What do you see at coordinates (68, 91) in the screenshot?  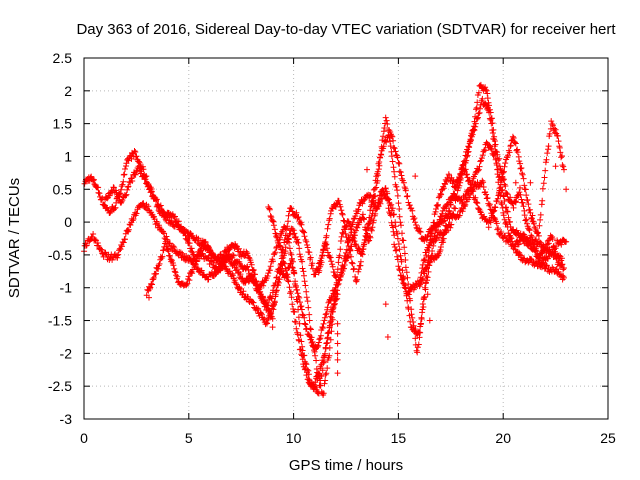 I see `y-tick-label: 2` at bounding box center [68, 91].